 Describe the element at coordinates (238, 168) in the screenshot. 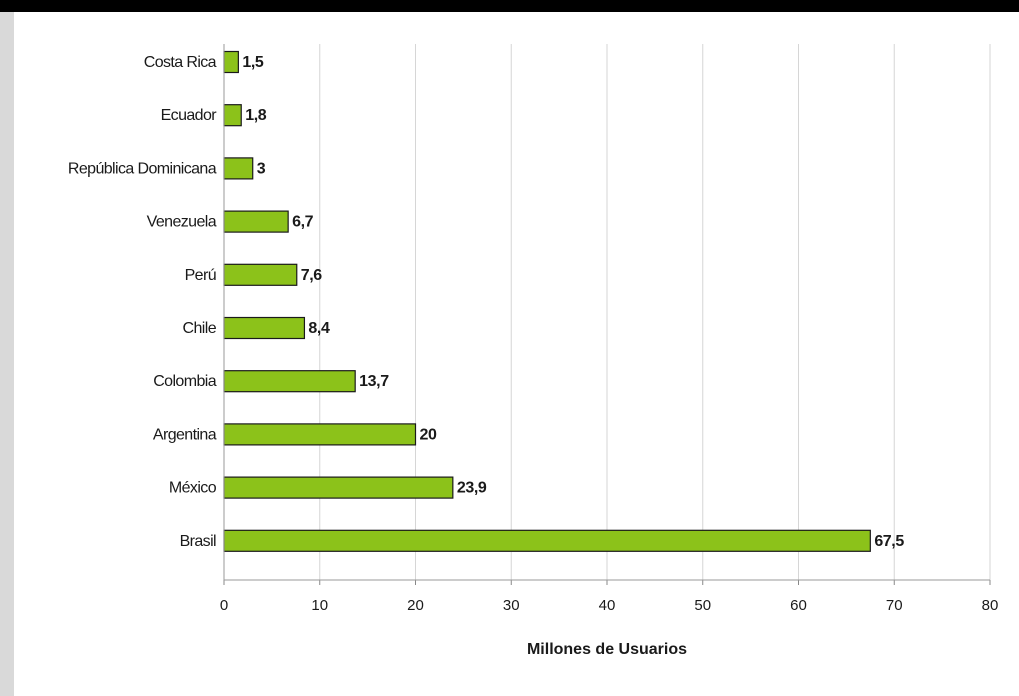

I see `bar-republica-dominicana` at that location.